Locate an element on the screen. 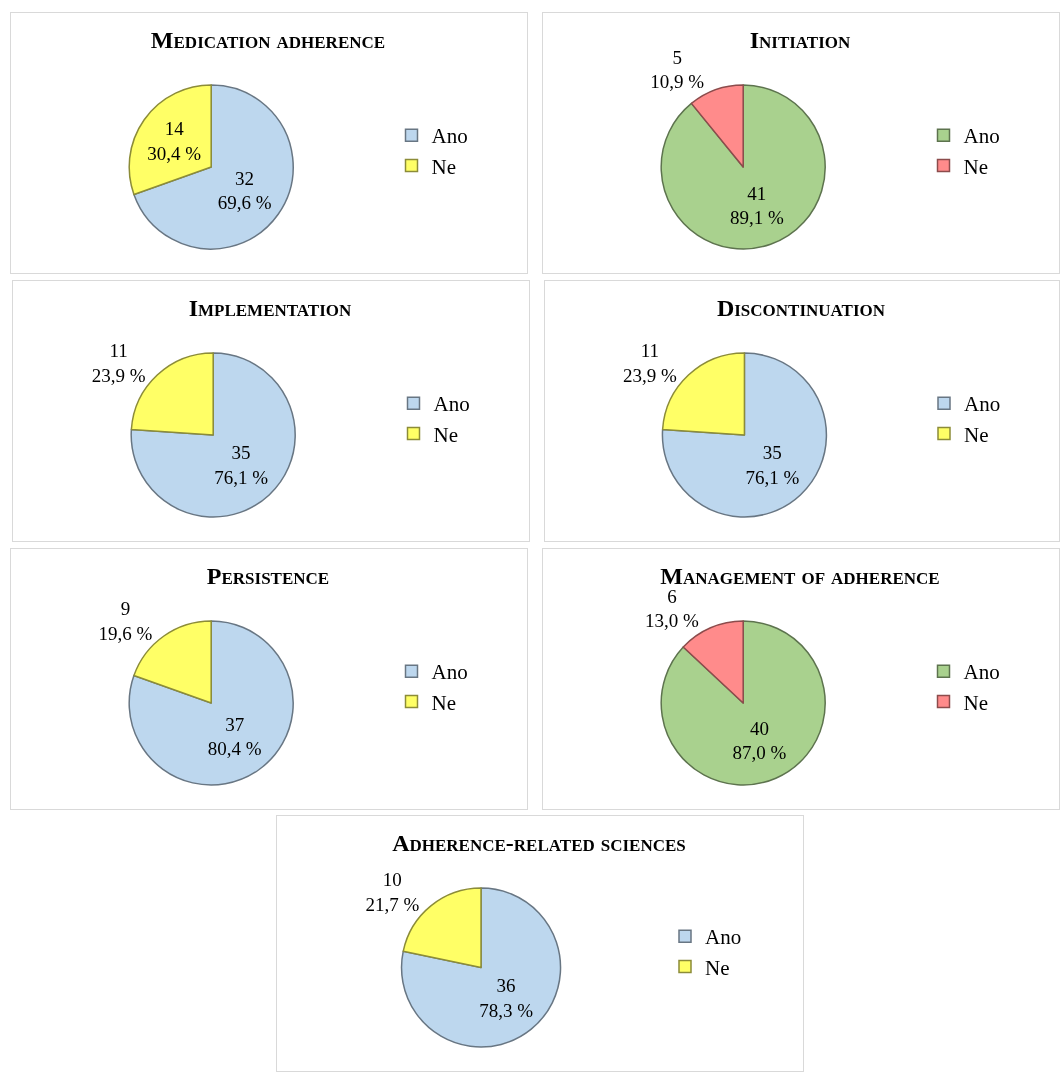 The image size is (1060, 1072). chart-title: Initiation is located at coordinates (800, 39).